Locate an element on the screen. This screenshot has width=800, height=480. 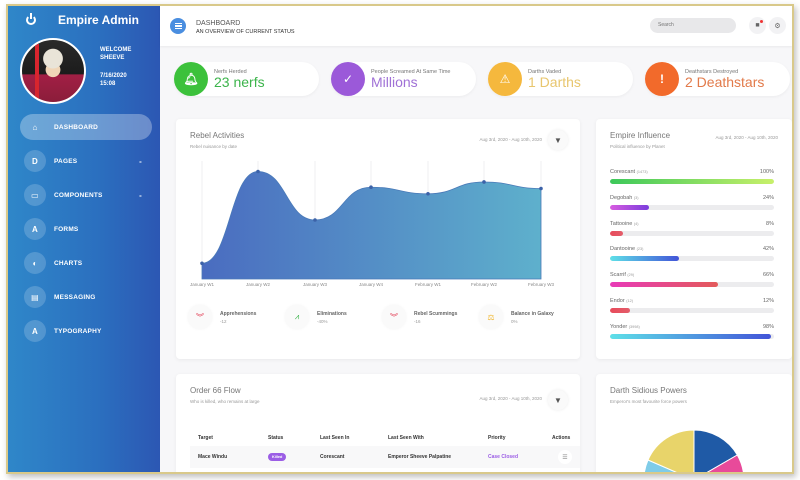
page-subtitle: AN OVERVIEW OF CURRENT STATUS is located at coordinates (245, 31).